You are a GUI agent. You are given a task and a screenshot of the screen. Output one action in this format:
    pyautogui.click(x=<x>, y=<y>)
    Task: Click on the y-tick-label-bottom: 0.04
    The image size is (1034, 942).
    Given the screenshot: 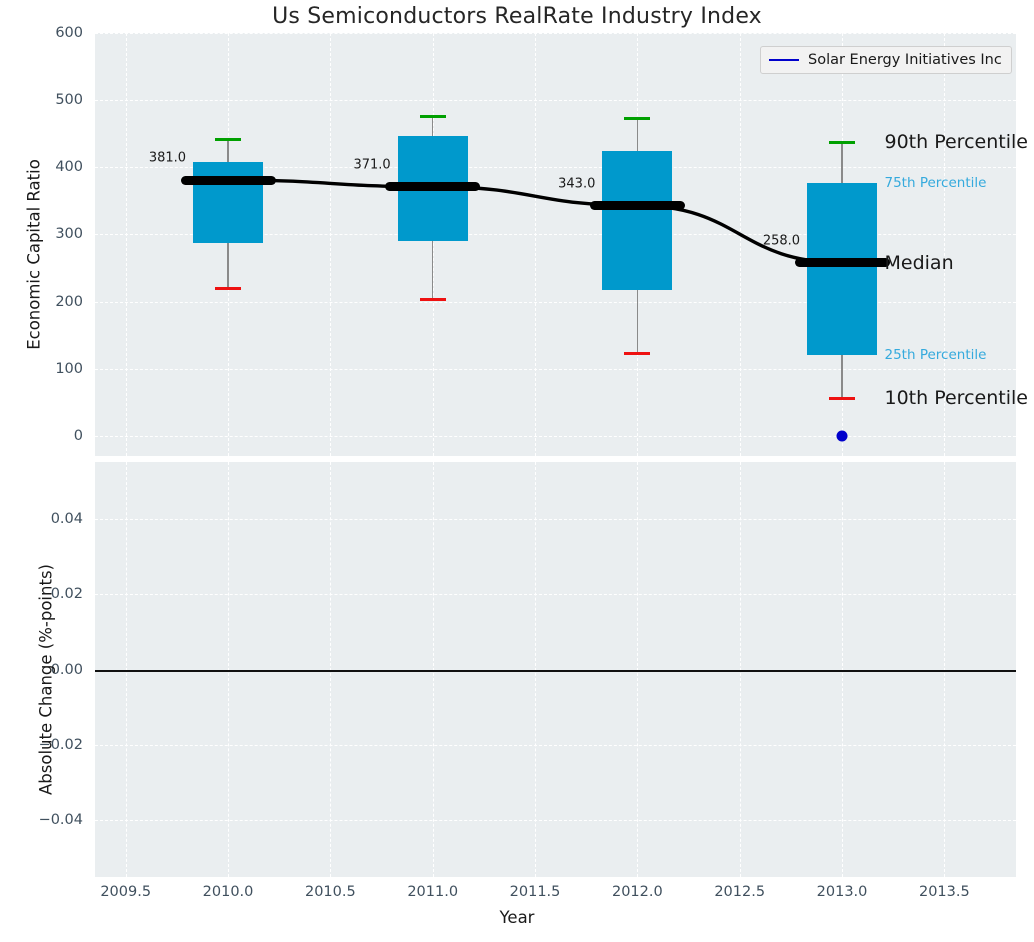 What is the action you would take?
    pyautogui.click(x=66, y=518)
    